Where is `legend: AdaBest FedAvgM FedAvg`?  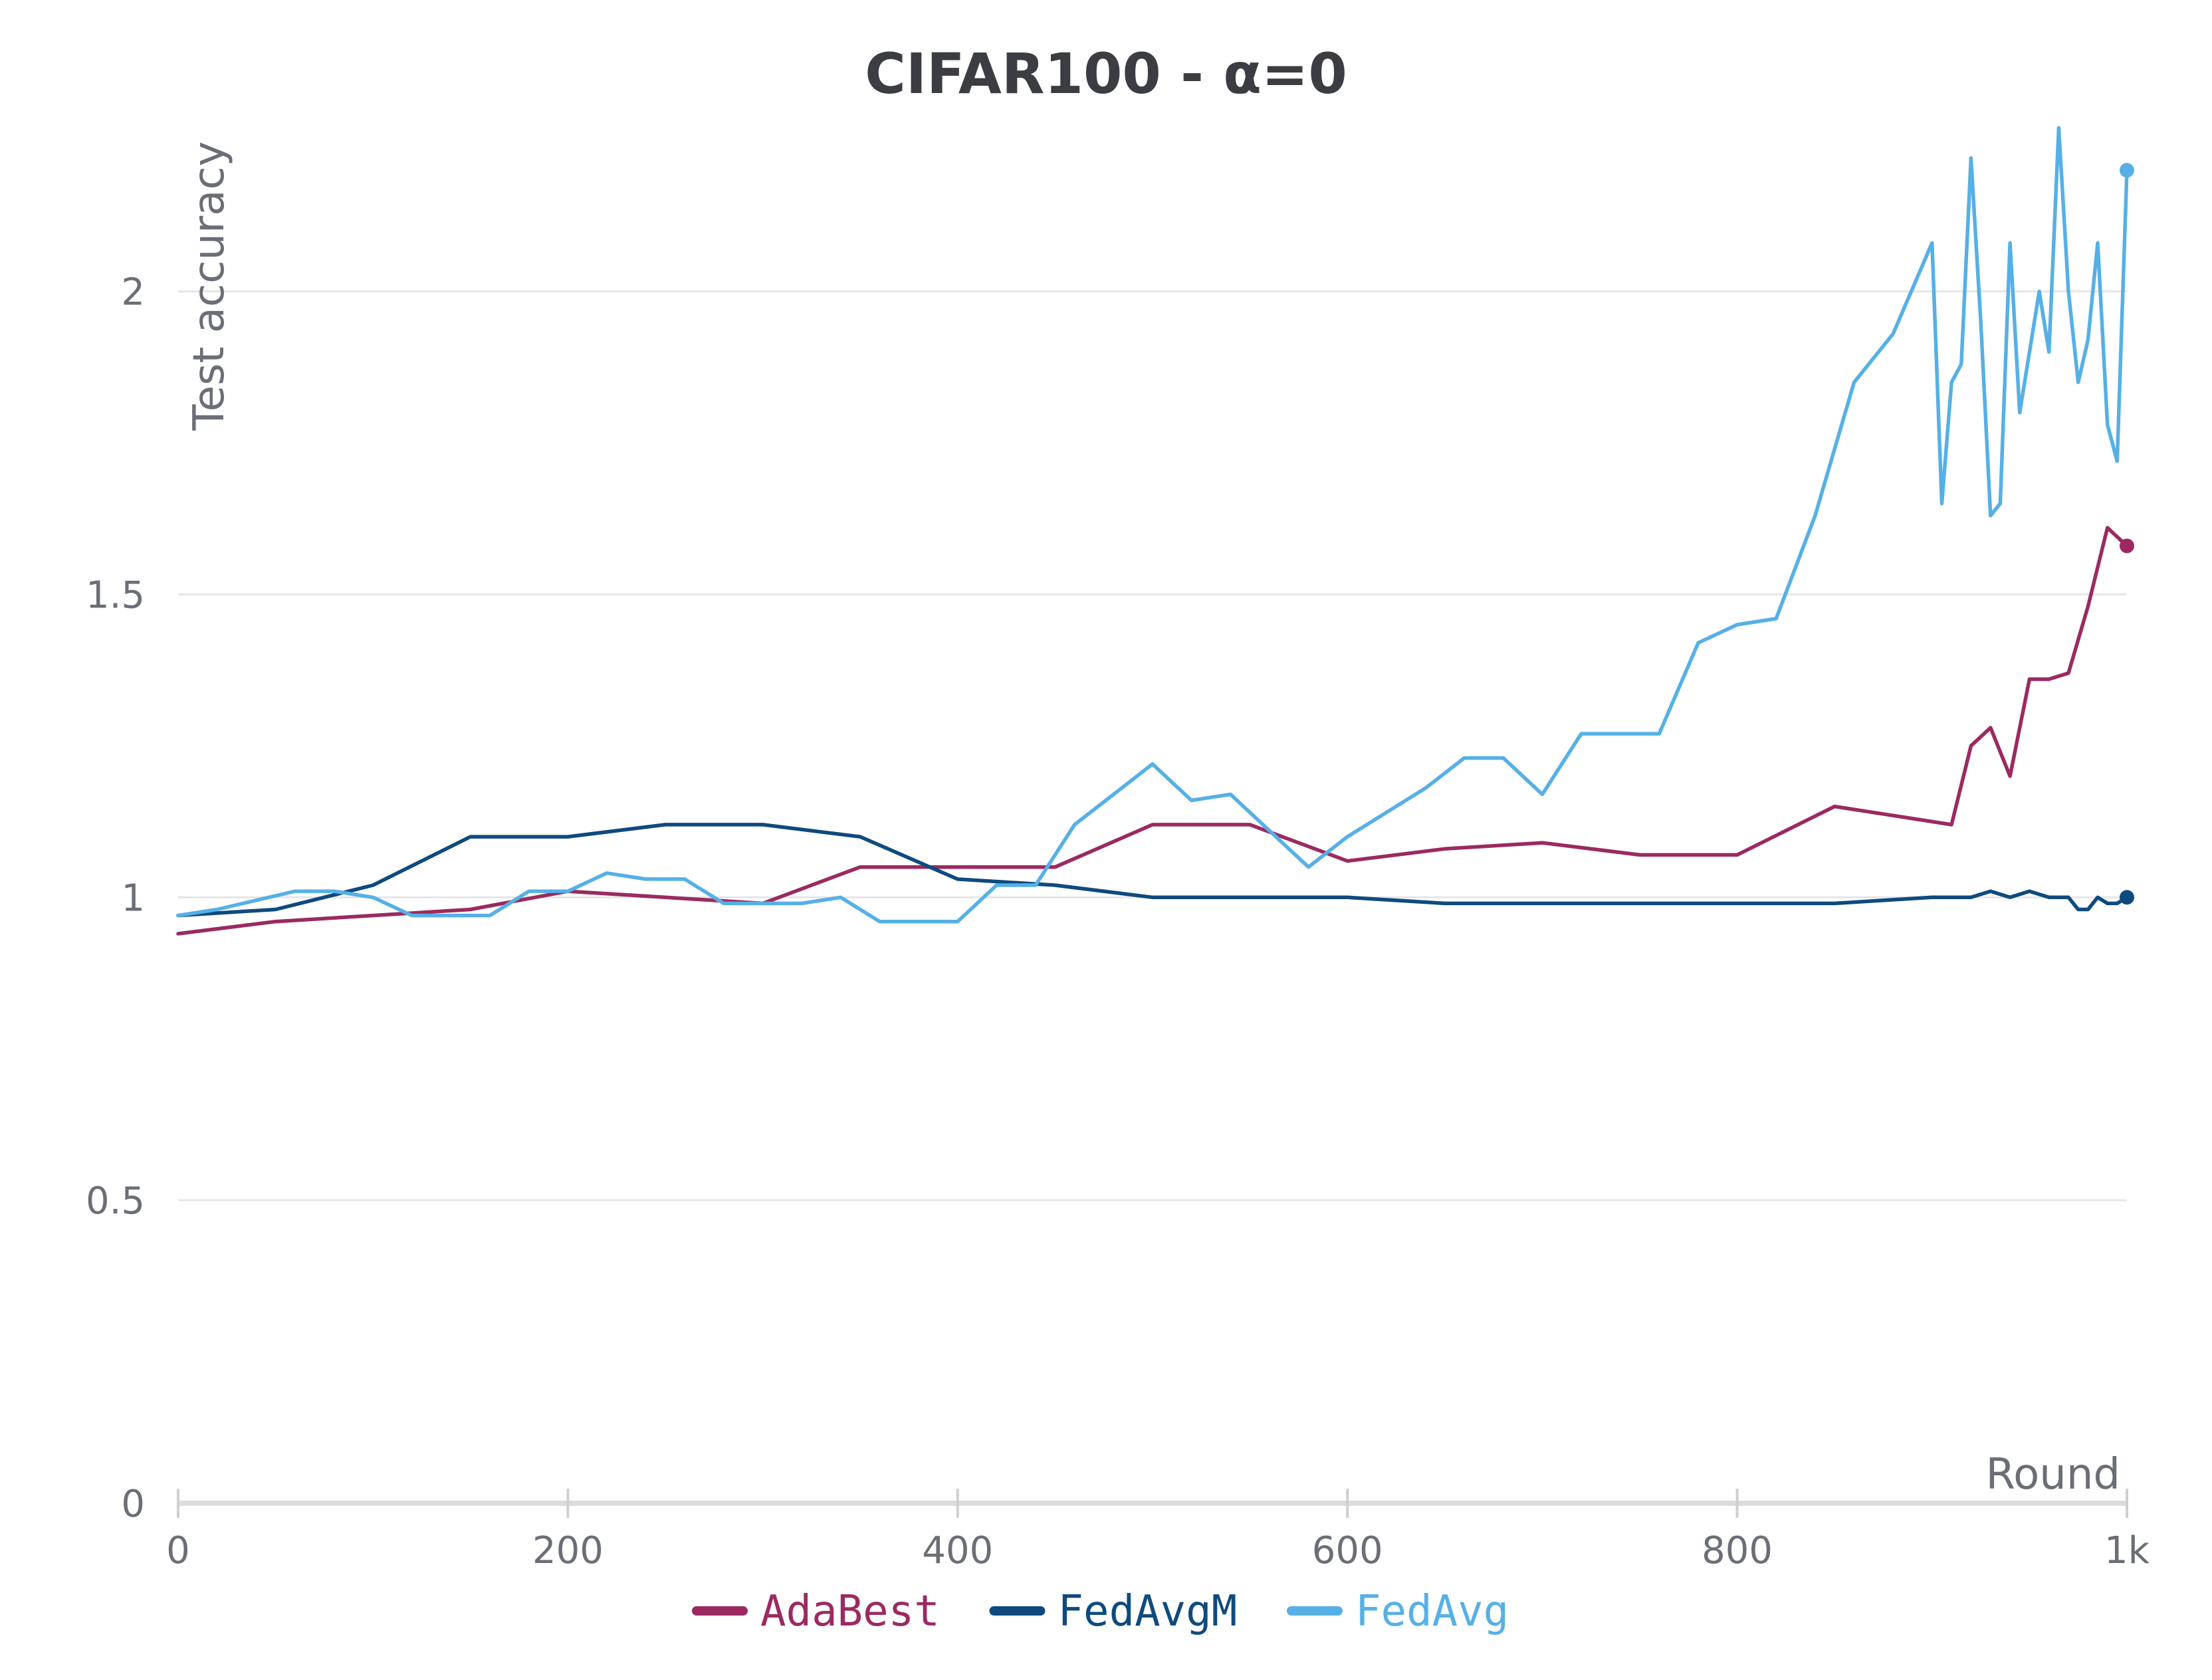 legend: AdaBest FedAvgM FedAvg is located at coordinates (1100, 1611).